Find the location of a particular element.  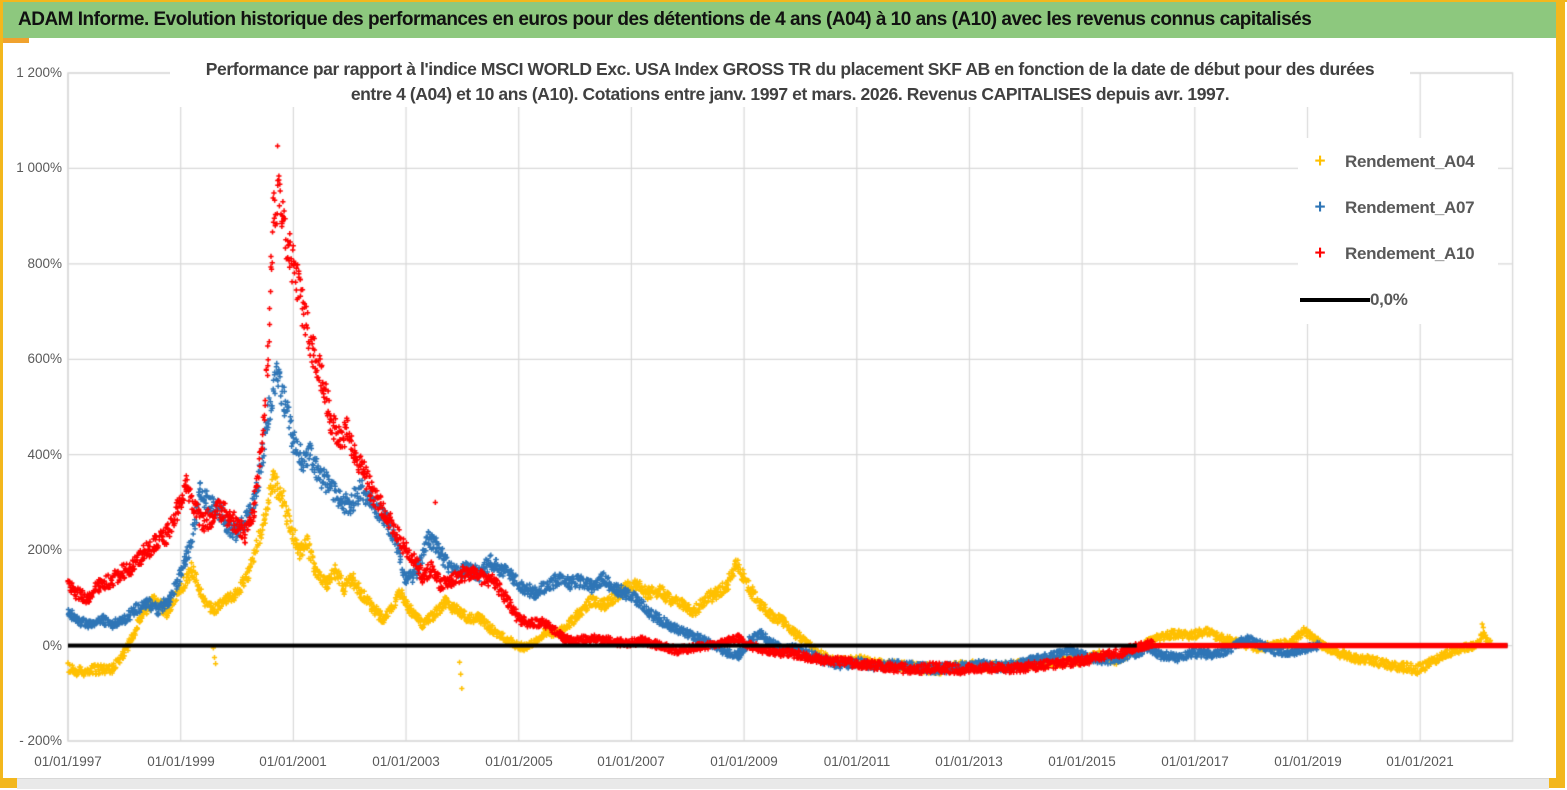

y-axis-label: 400% is located at coordinates (44, 454).